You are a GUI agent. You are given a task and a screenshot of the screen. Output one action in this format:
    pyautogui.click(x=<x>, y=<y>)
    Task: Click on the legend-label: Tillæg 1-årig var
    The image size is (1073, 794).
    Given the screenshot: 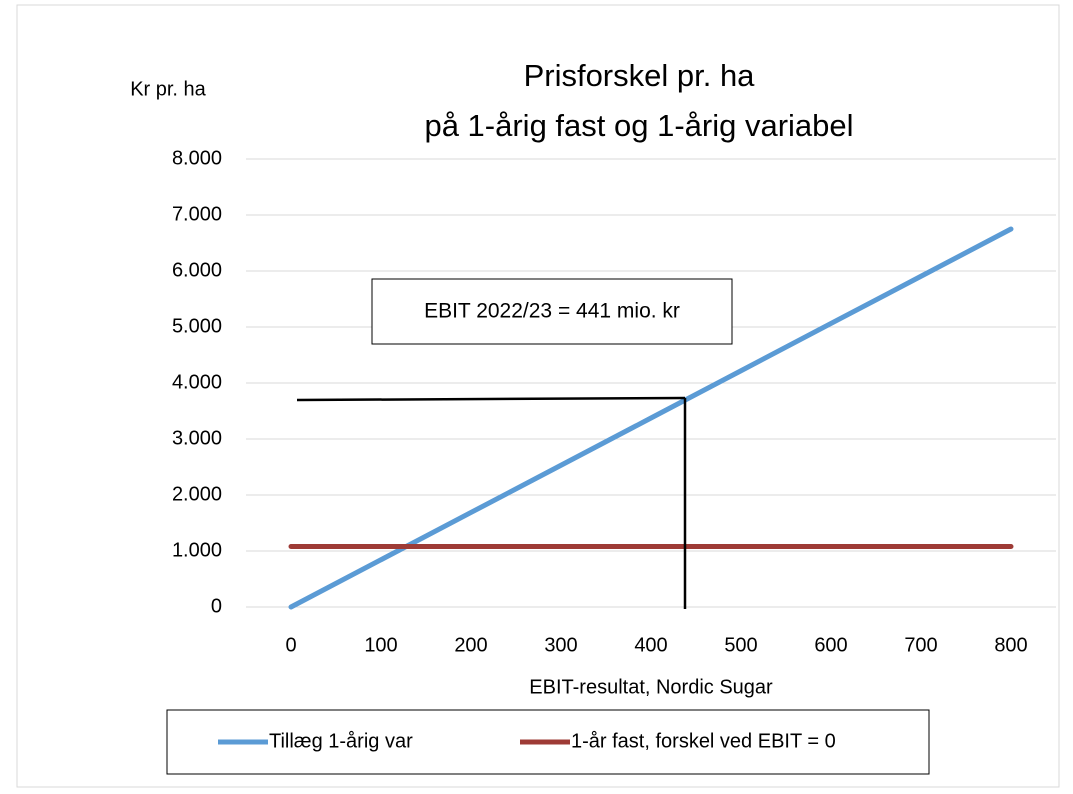 What is the action you would take?
    pyautogui.click(x=341, y=741)
    